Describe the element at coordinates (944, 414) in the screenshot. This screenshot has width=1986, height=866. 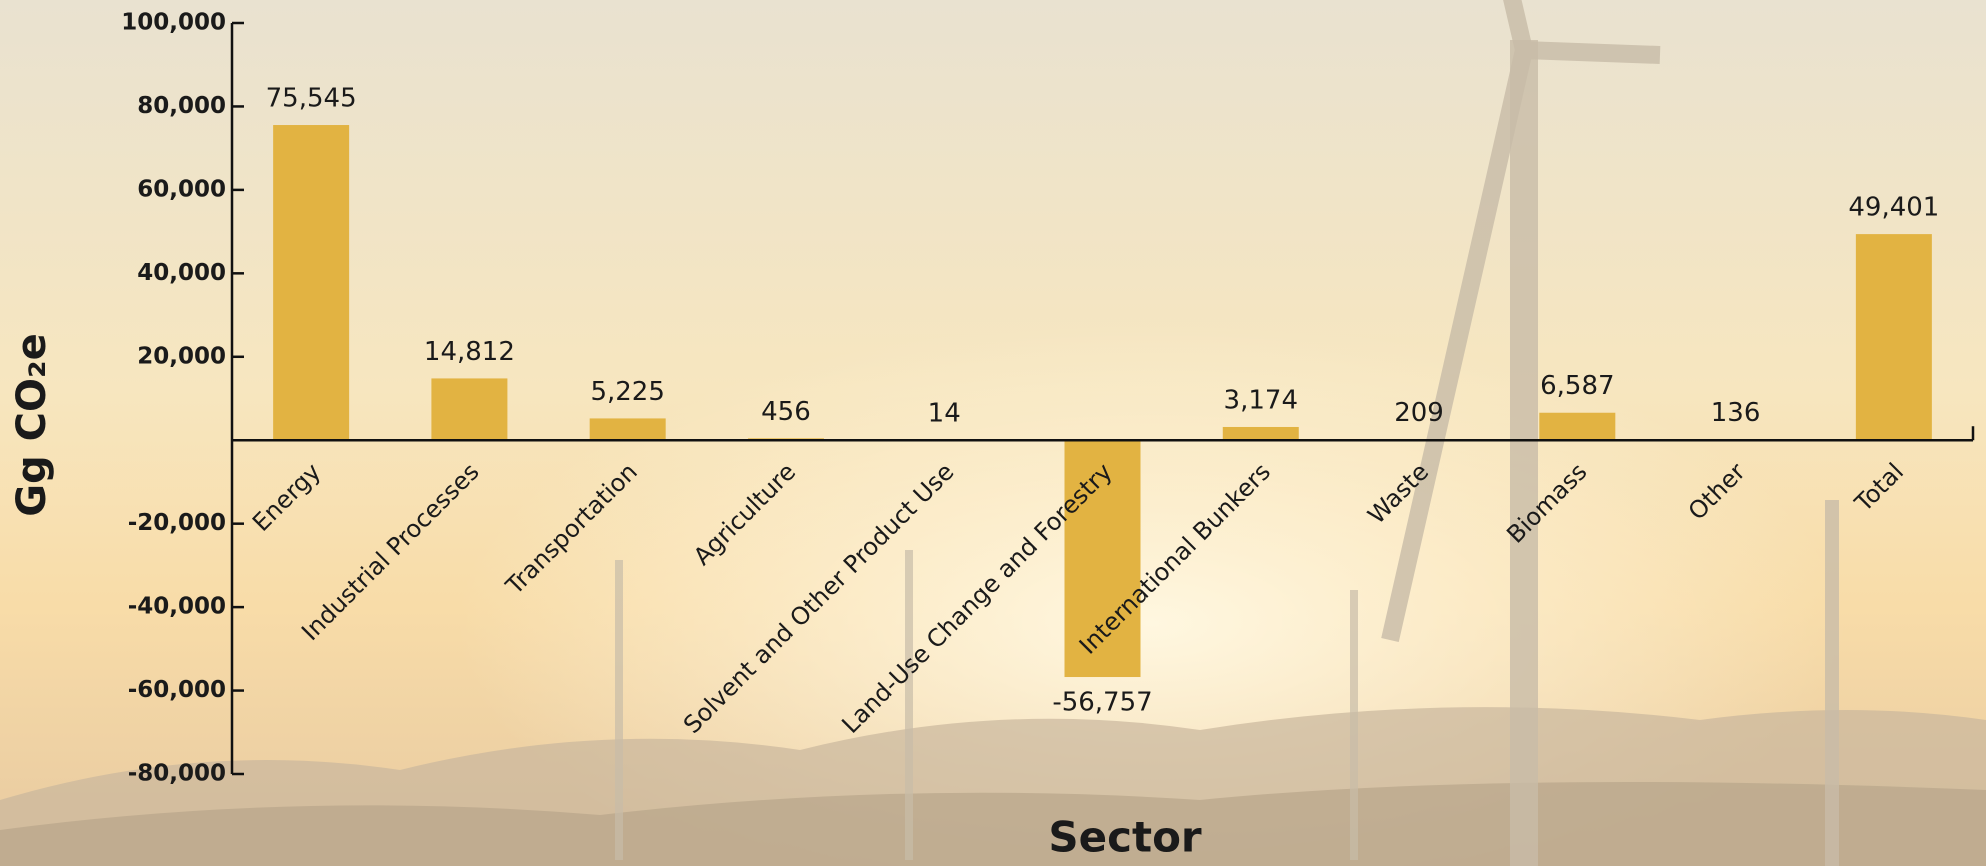
I see `value-label: 14` at that location.